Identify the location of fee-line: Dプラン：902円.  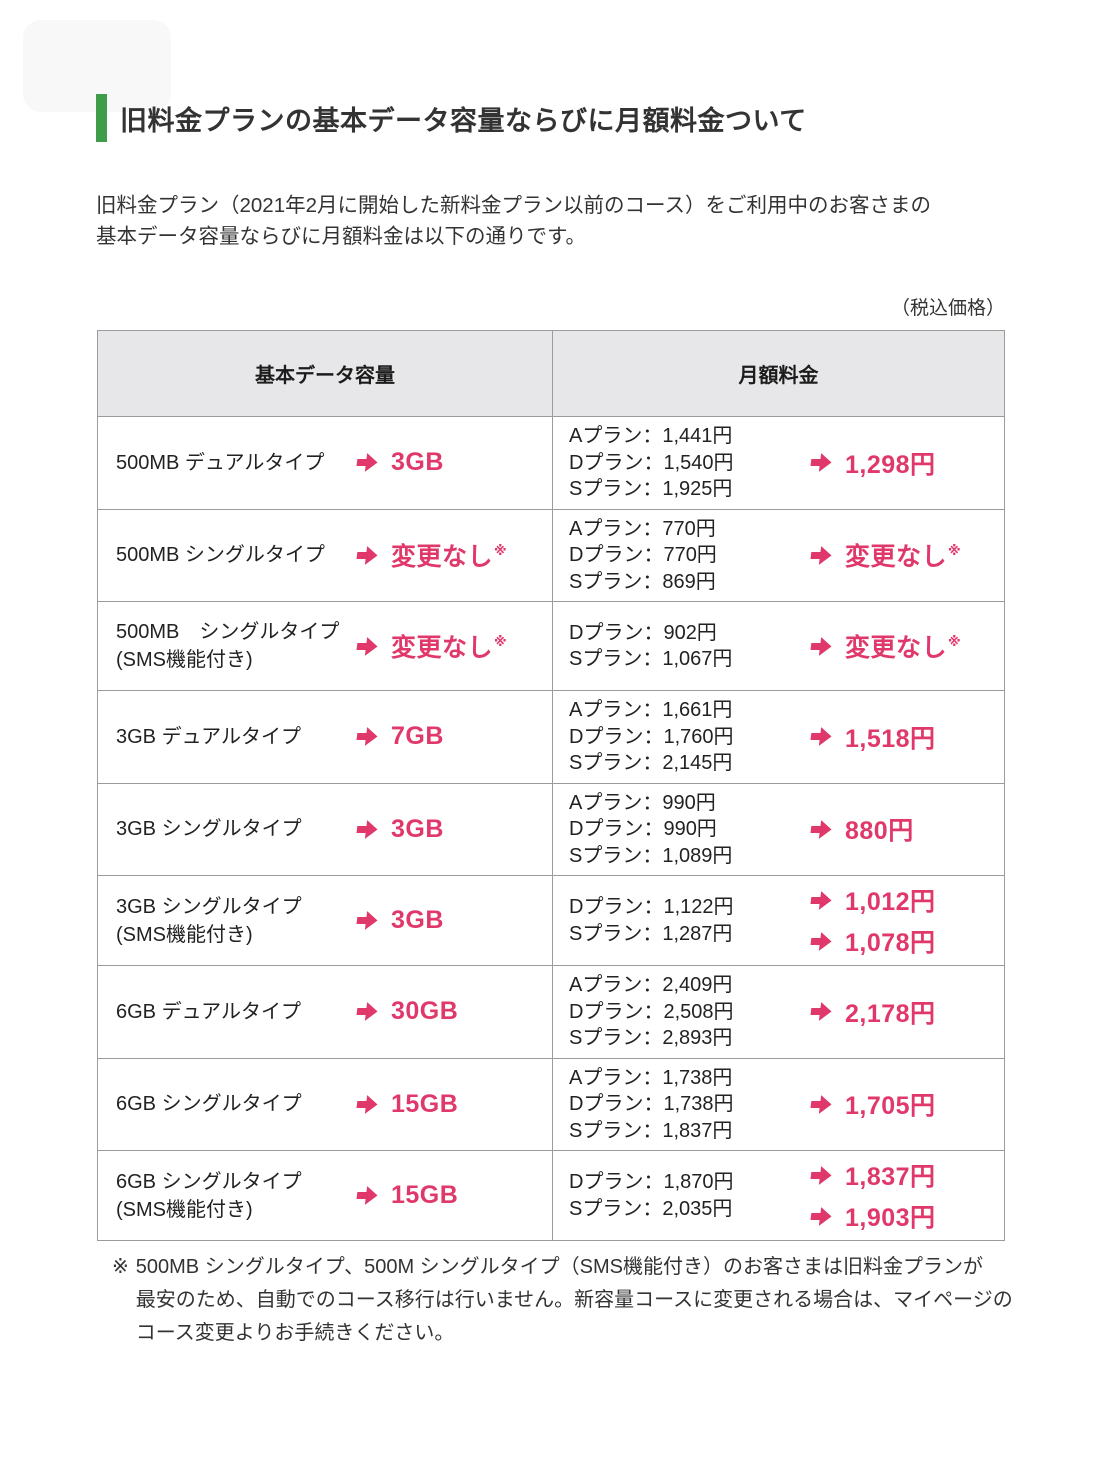
(643, 632).